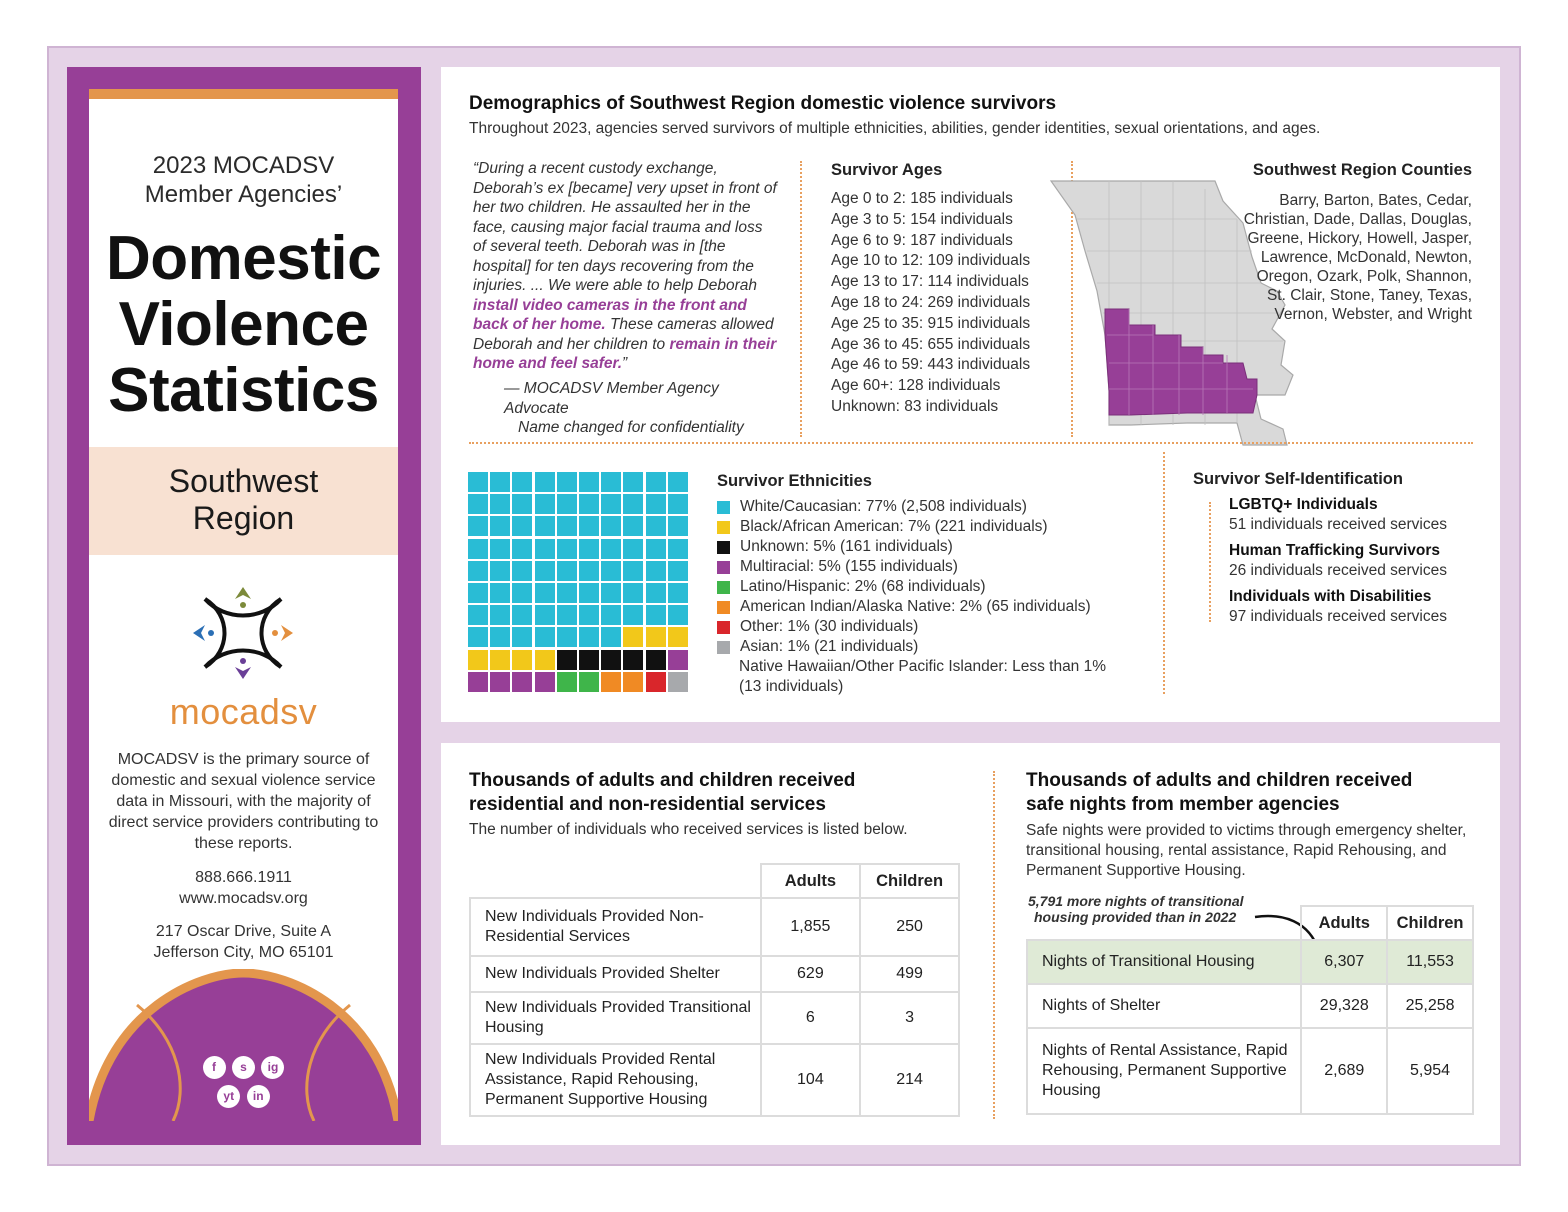  What do you see at coordinates (243, 1082) in the screenshot?
I see `social-icons: f s ig yt in` at bounding box center [243, 1082].